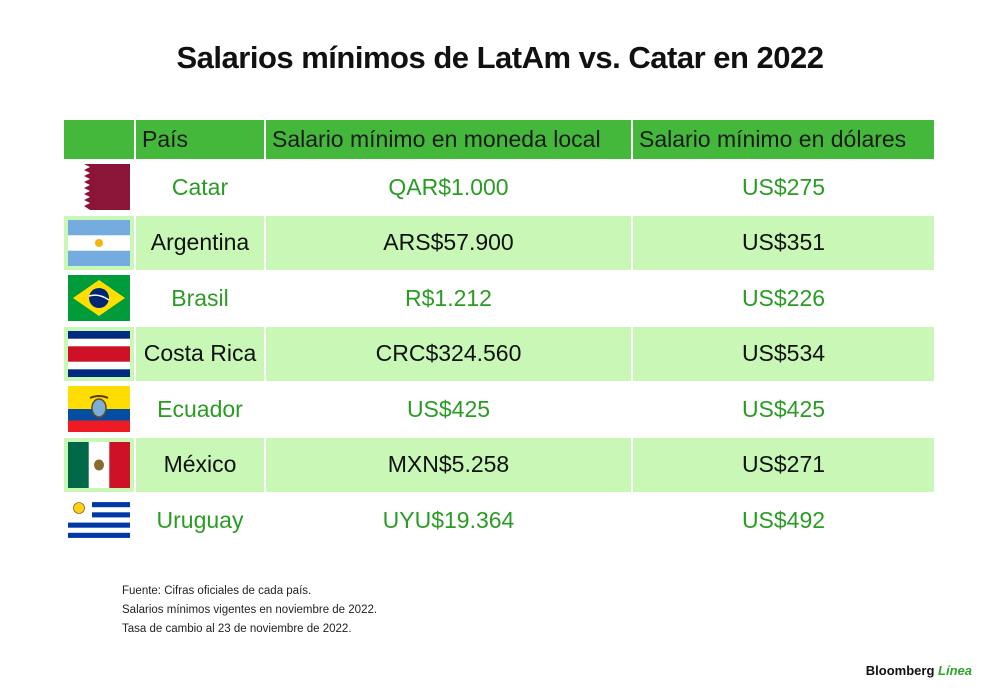  What do you see at coordinates (200, 408) in the screenshot?
I see `table-cell: Ecuador` at bounding box center [200, 408].